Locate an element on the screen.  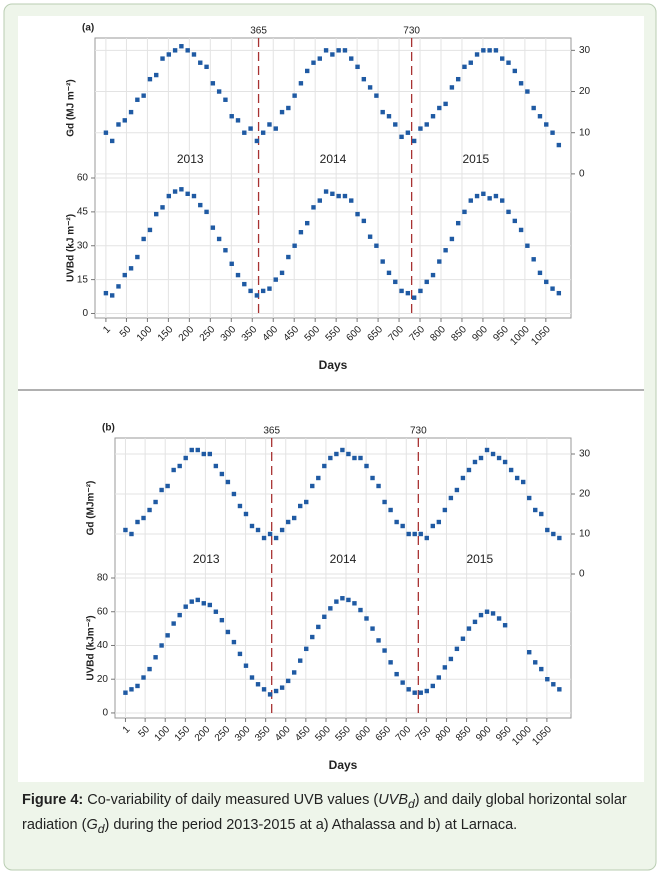
y-tick-label: 60 is located at coordinates (103, 611).